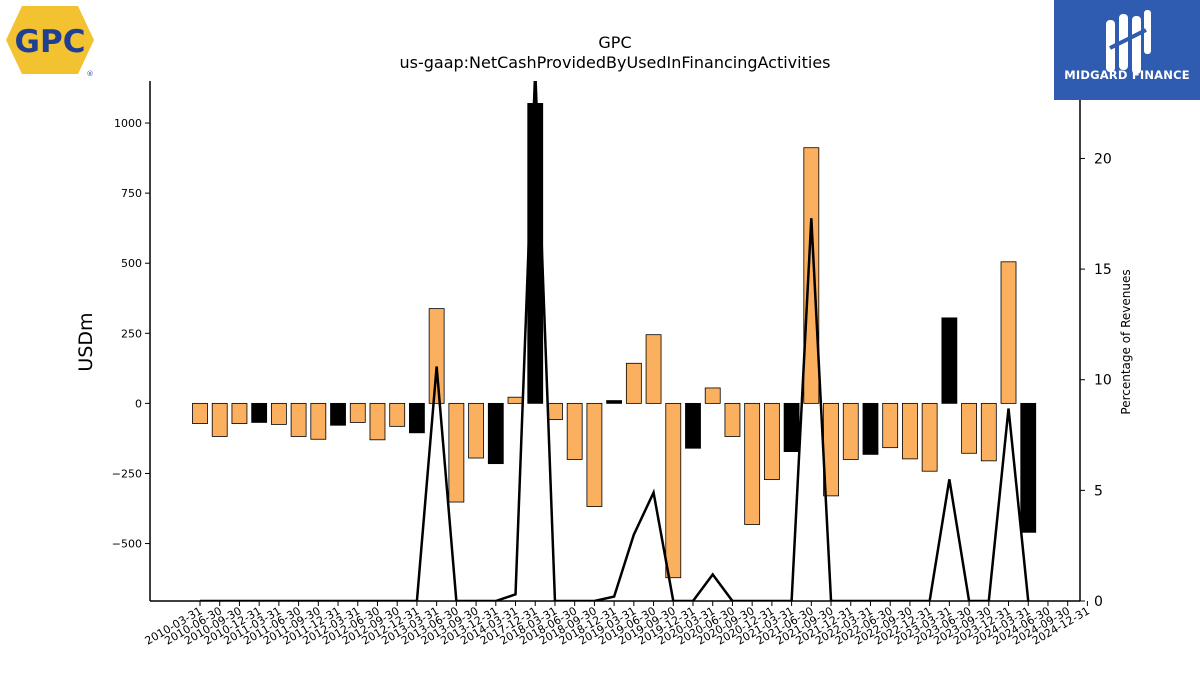  I want to click on y2-axis-label: Percentage of Revenues, so click(1126, 341).